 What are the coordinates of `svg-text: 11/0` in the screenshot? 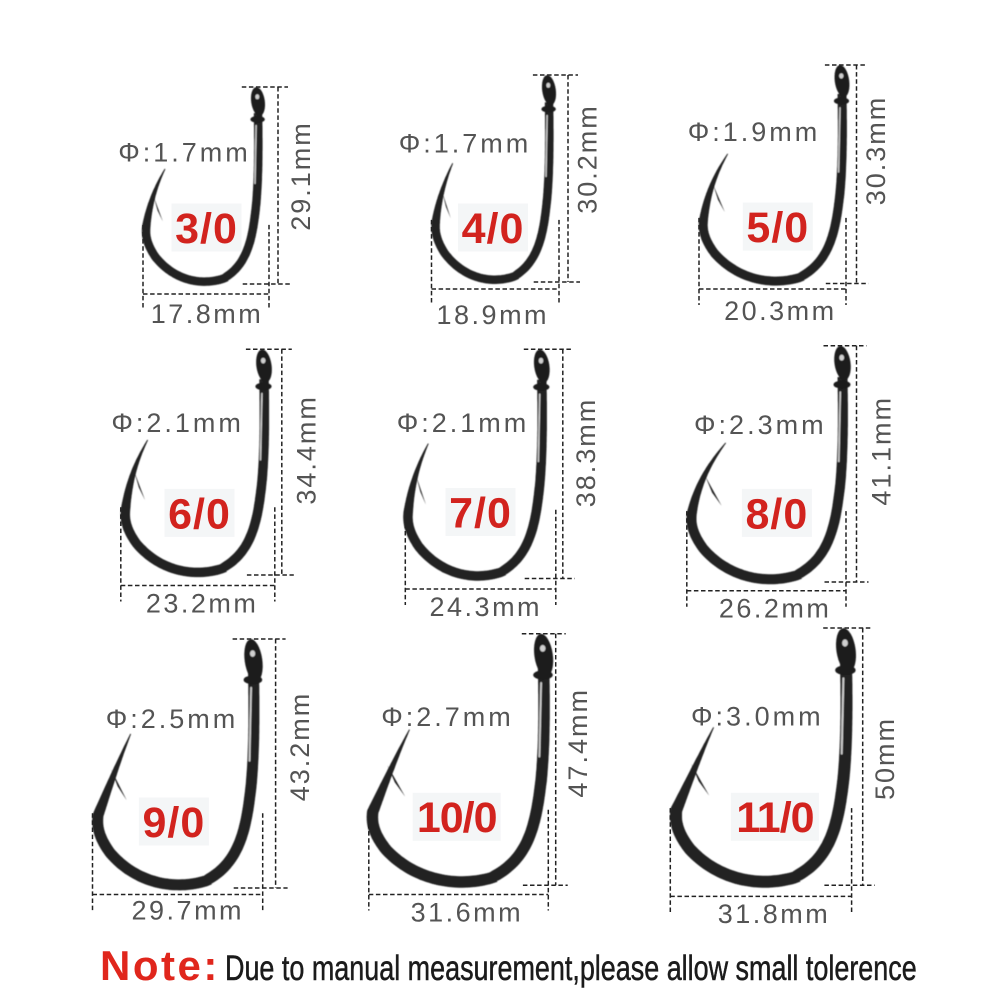 It's located at (774, 818).